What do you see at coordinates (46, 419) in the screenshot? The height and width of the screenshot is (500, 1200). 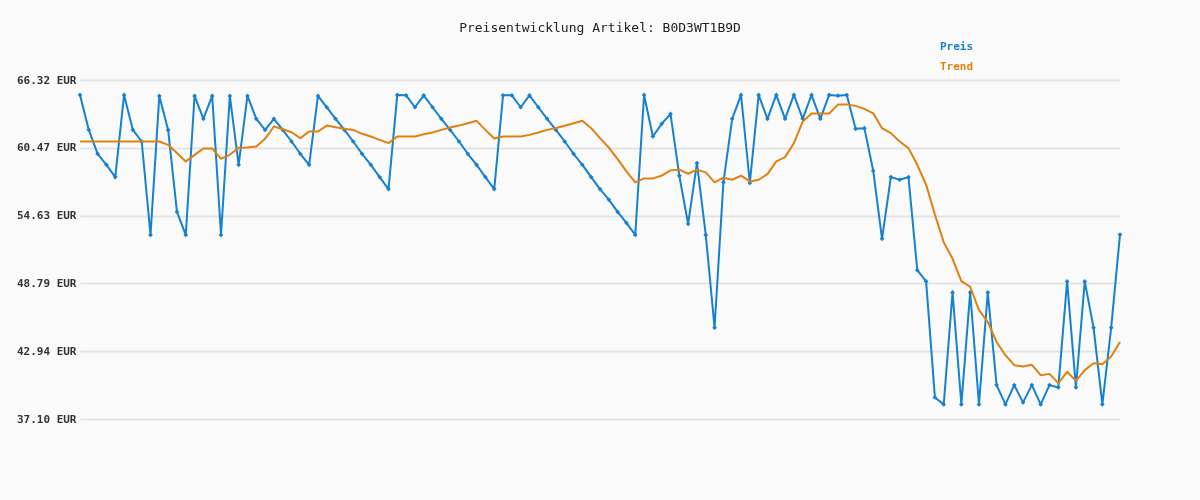 I see `y-tick-label: 37.10 EUR` at bounding box center [46, 419].